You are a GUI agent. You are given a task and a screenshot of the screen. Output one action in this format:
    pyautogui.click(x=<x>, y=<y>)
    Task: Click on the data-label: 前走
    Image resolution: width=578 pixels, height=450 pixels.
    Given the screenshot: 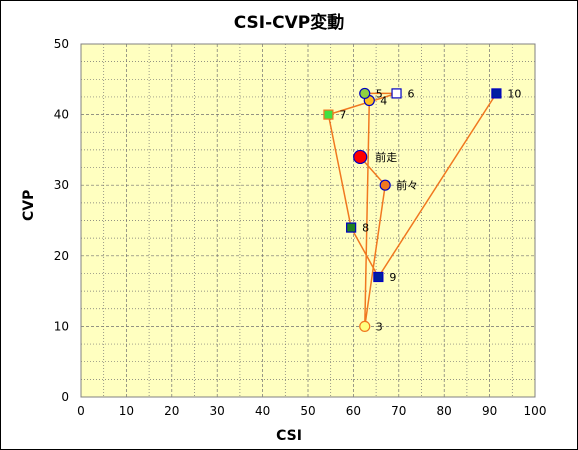 What is the action you would take?
    pyautogui.click(x=386, y=157)
    